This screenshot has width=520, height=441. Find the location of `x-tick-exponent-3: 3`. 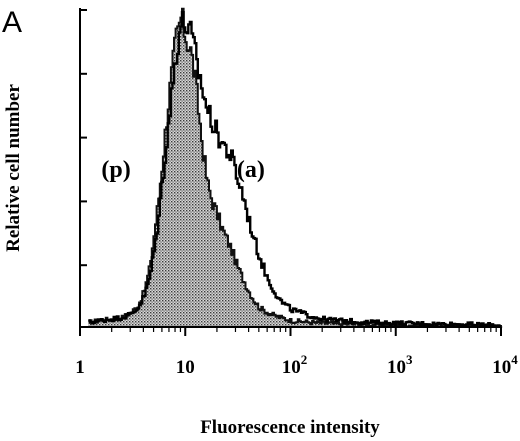

x-tick-exponent-3: 3 is located at coordinates (409, 359).